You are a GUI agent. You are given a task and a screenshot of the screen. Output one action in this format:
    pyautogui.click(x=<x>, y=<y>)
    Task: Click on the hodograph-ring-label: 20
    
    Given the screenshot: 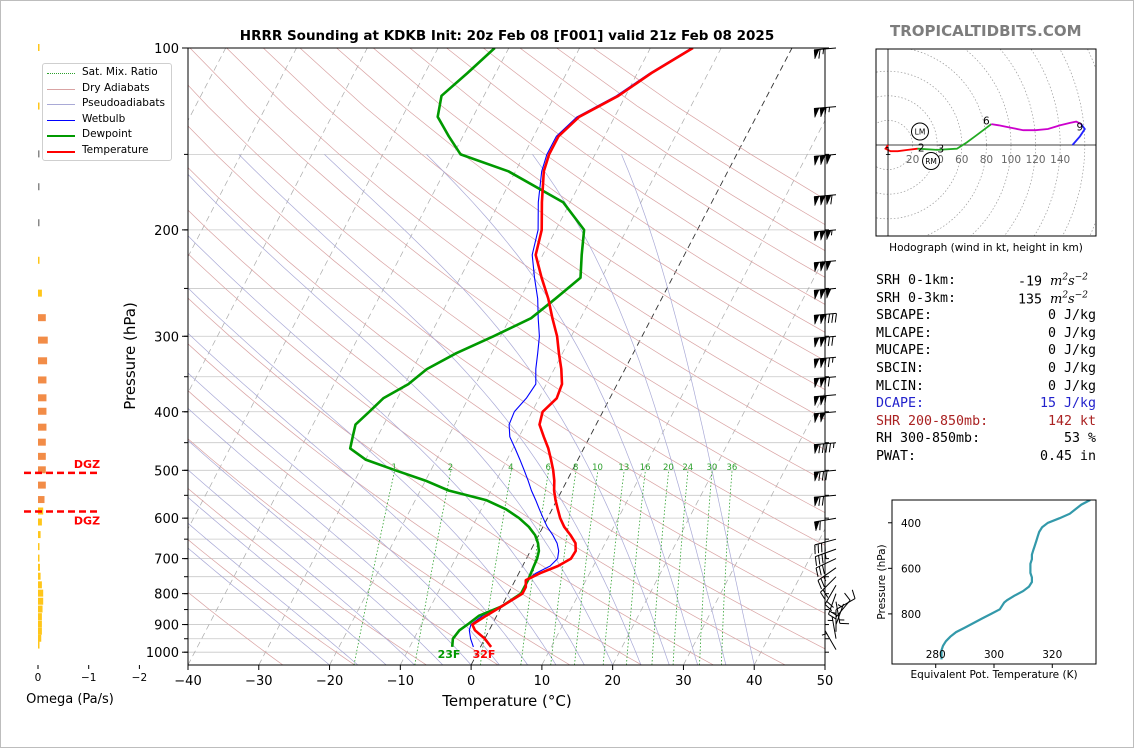 What is the action you would take?
    pyautogui.click(x=912, y=160)
    